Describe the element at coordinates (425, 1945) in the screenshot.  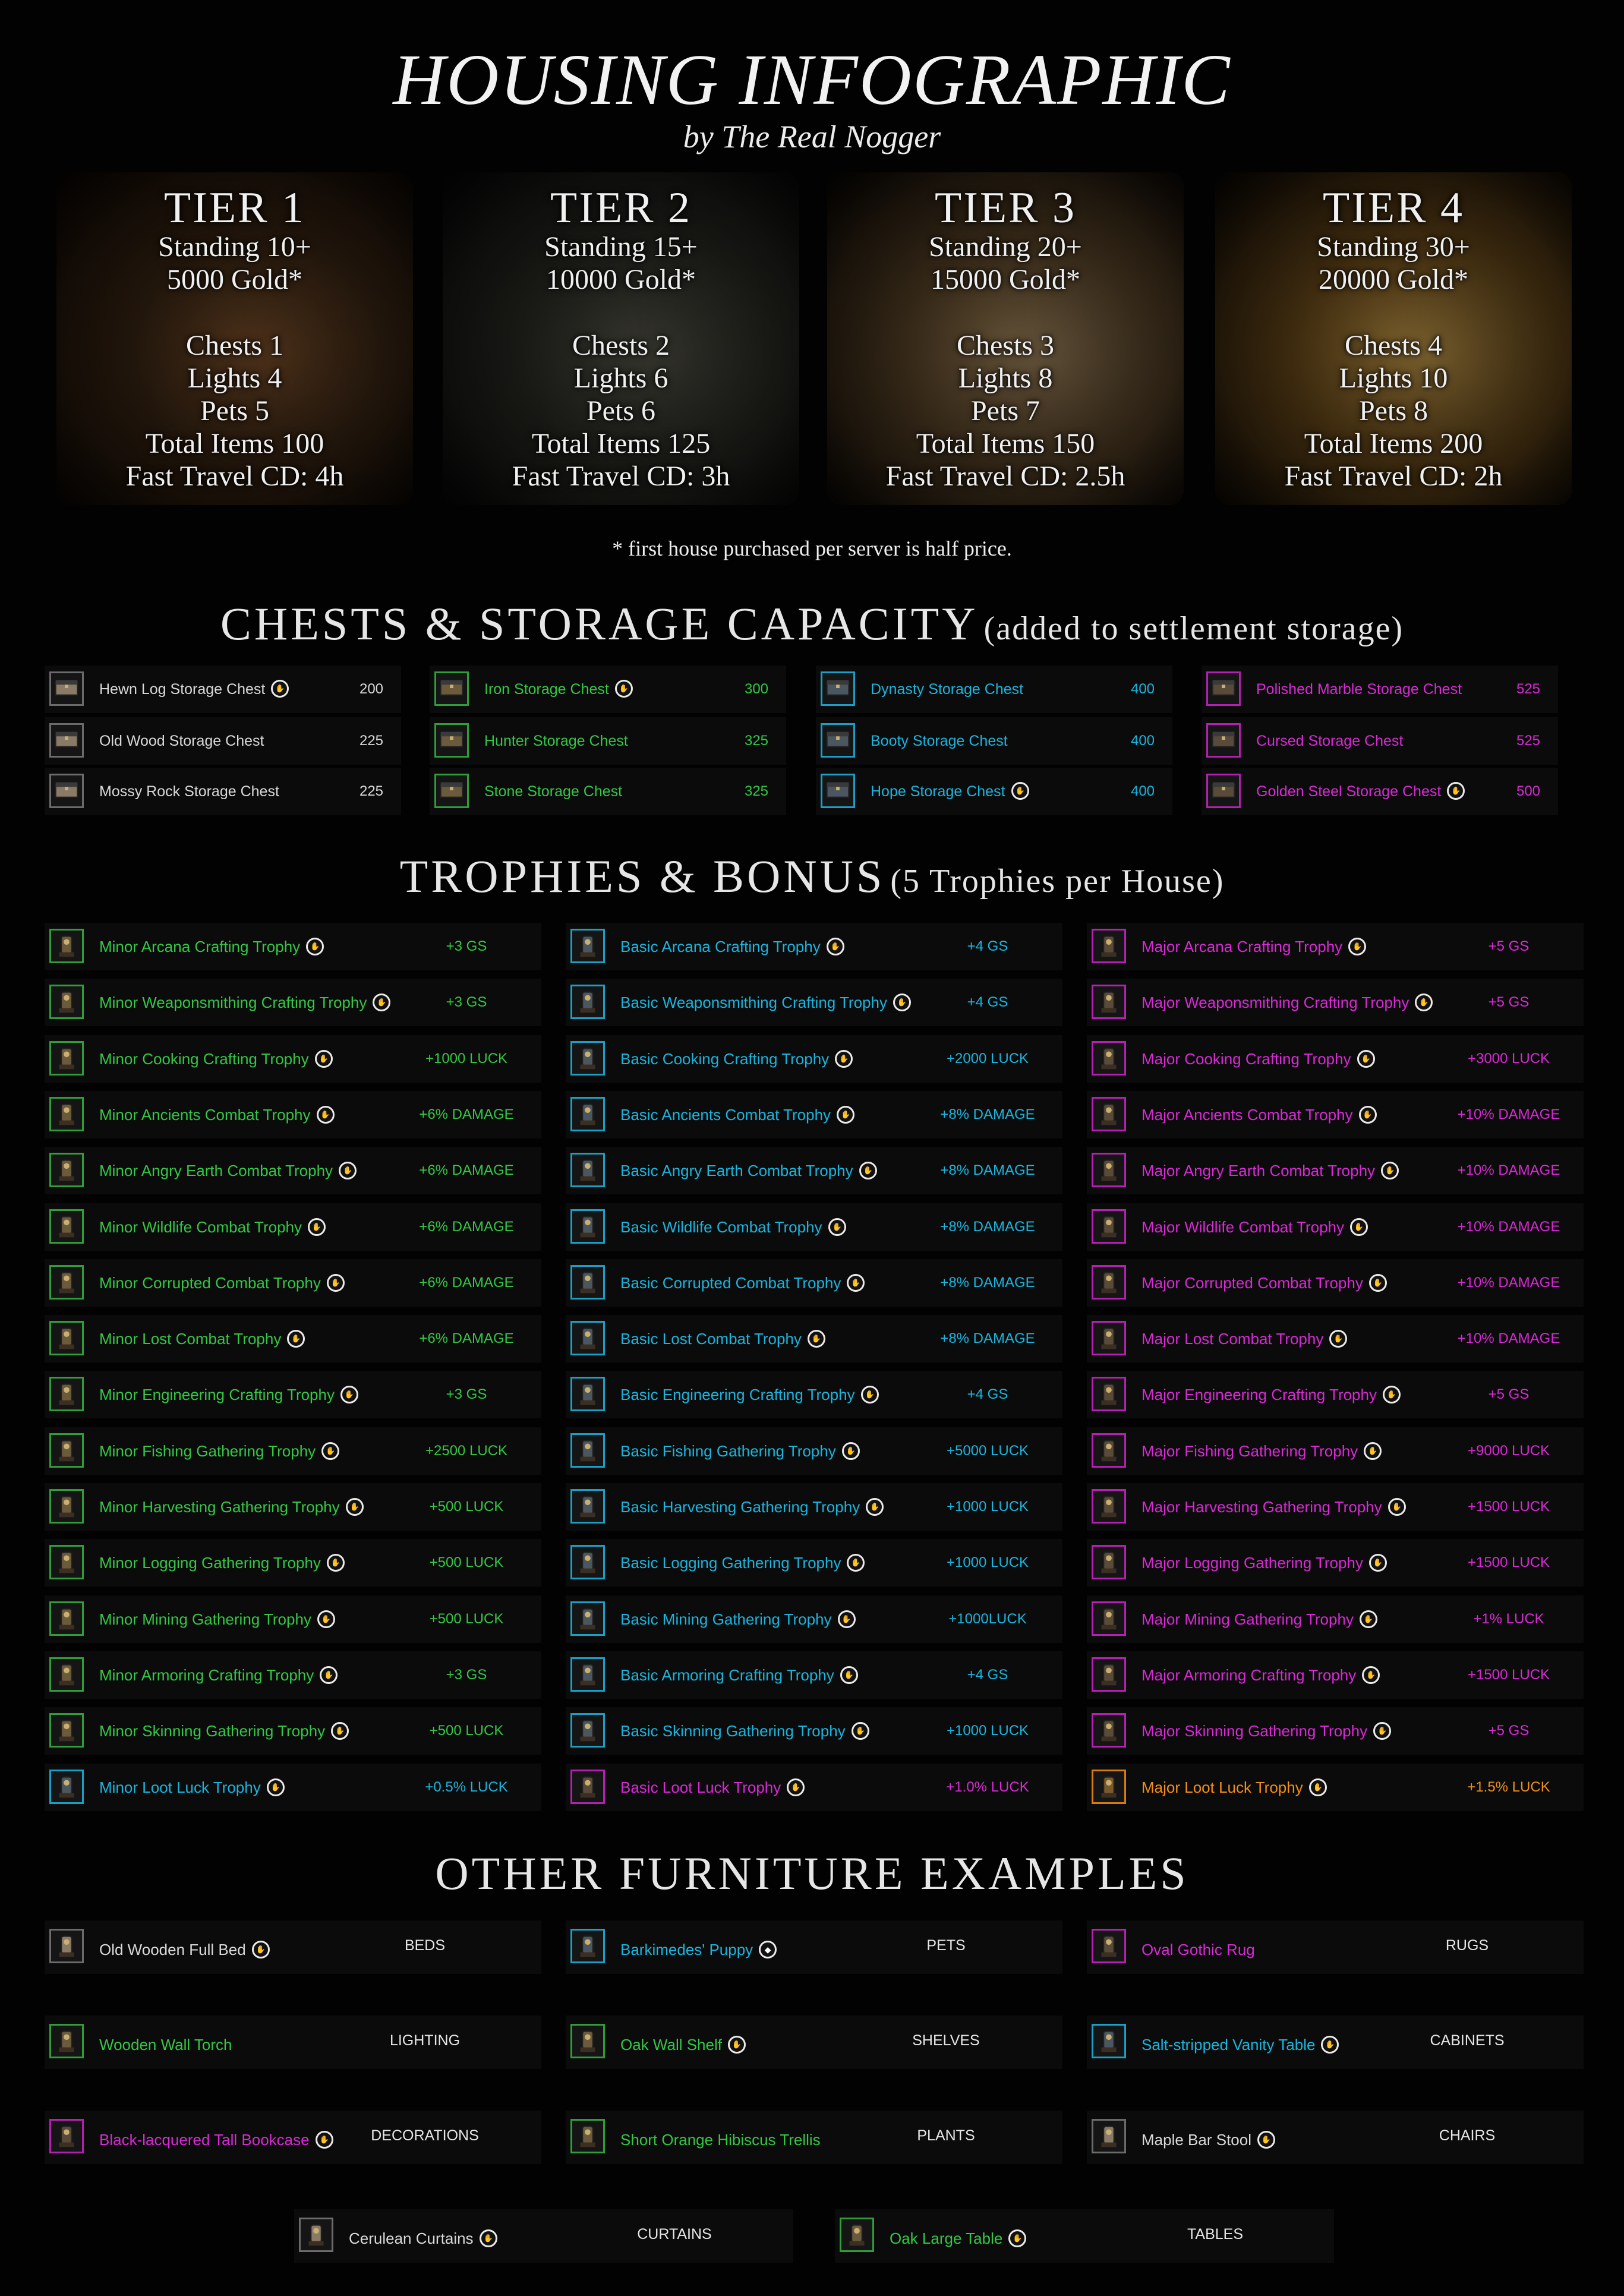
I see `furniture-category: BEDS` at that location.